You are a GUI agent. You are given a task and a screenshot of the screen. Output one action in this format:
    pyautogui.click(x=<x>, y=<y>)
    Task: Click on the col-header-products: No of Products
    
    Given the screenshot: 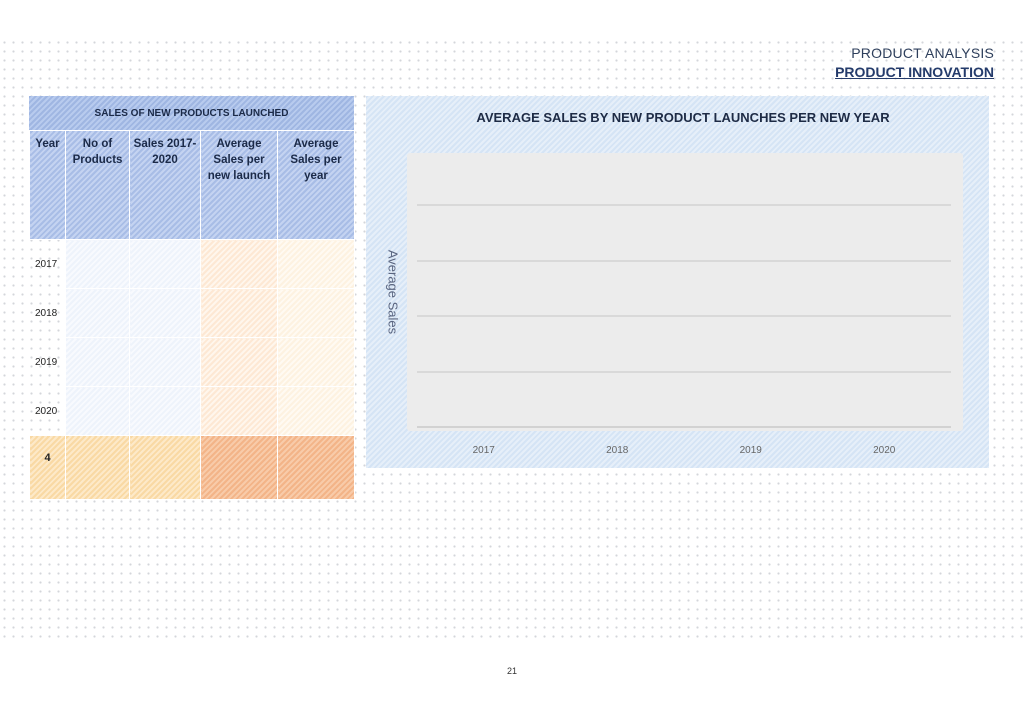 What is the action you would take?
    pyautogui.click(x=97, y=185)
    